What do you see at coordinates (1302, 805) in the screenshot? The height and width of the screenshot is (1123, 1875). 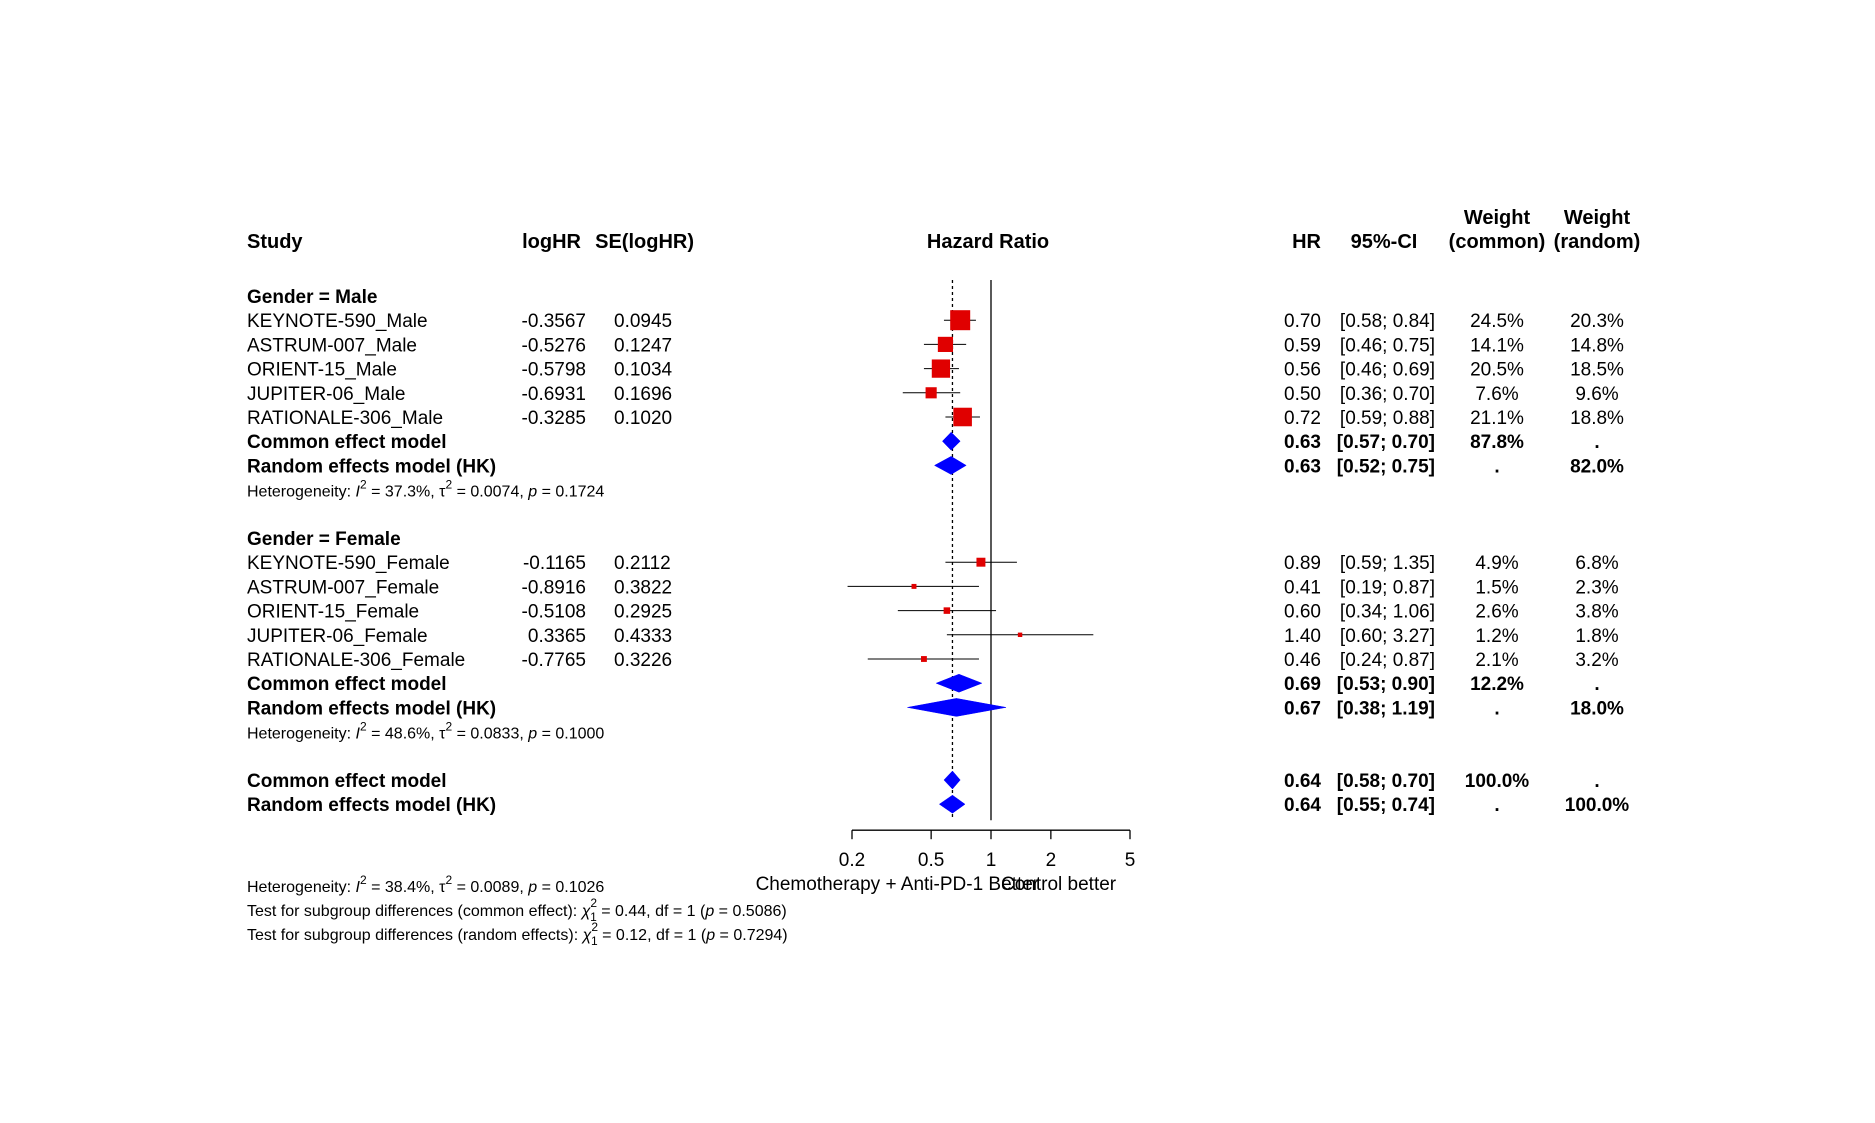 I see `pooled-hr: 0.64` at bounding box center [1302, 805].